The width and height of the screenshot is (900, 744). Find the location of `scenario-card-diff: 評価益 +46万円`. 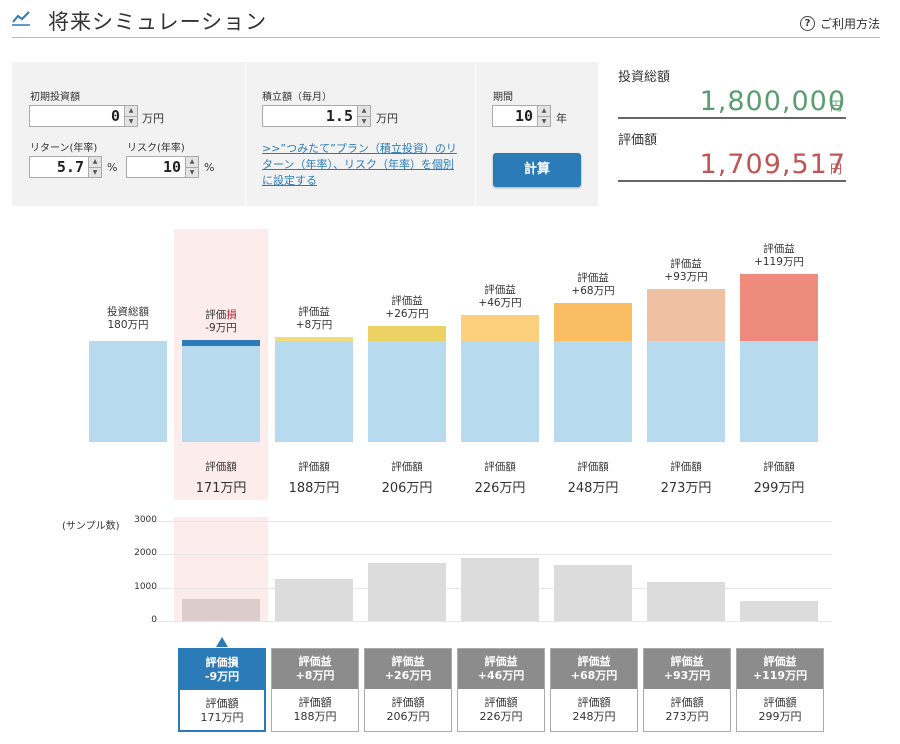

scenario-card-diff: 評価益 +46万円 is located at coordinates (501, 669).